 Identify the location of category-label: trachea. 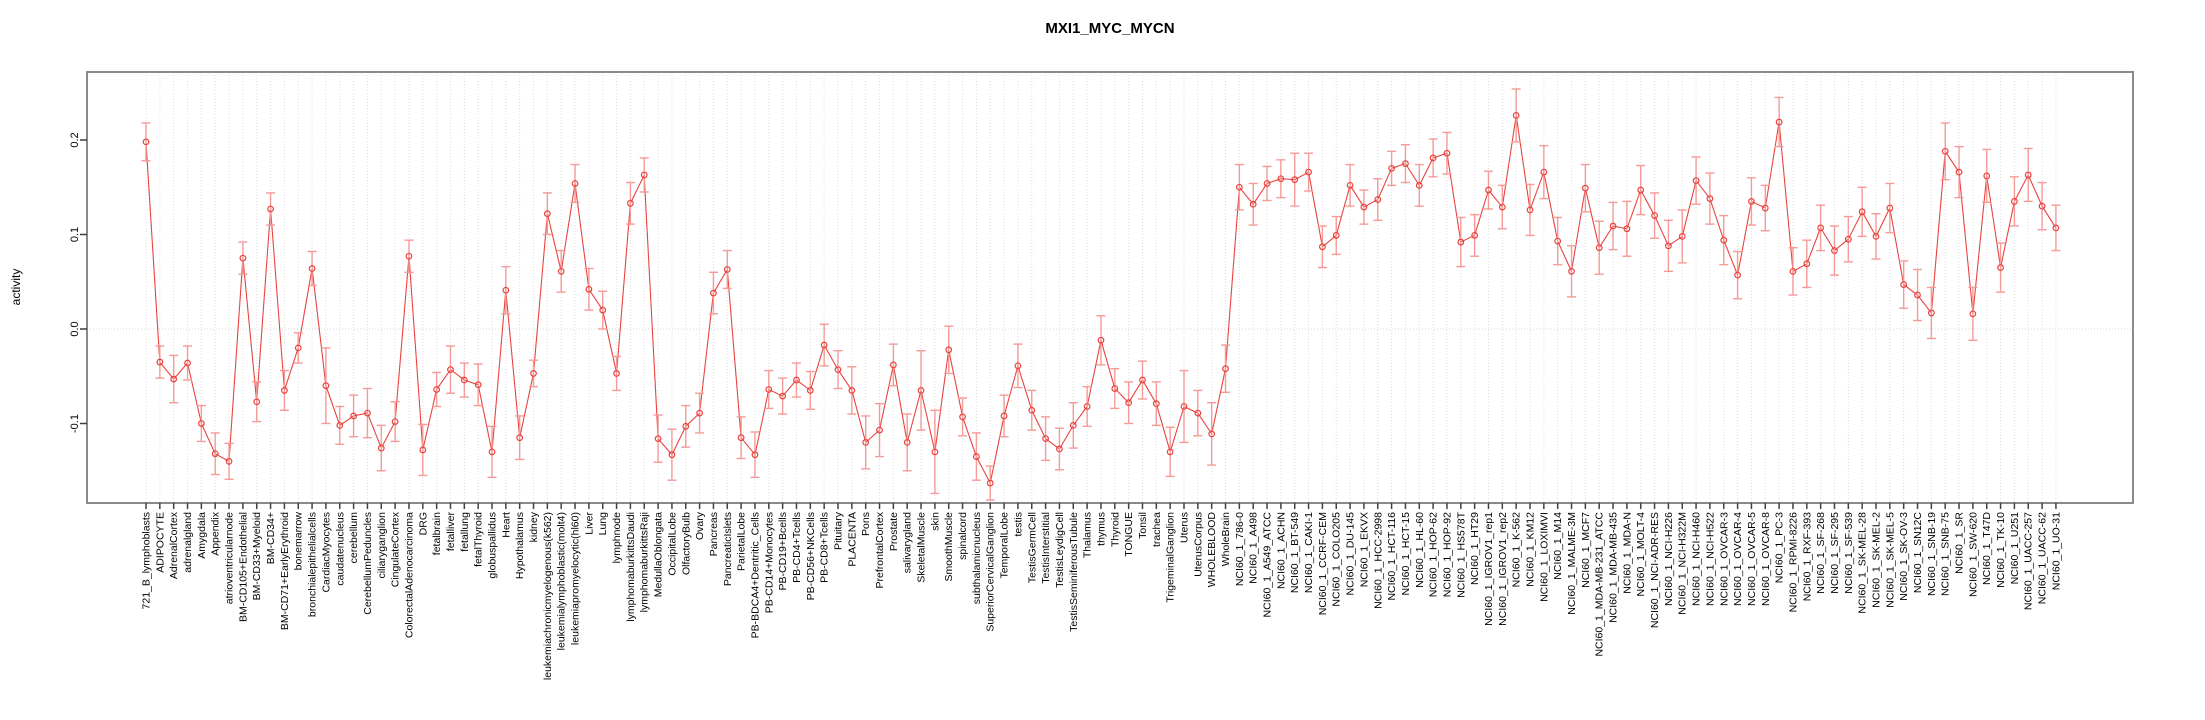
(1157, 529).